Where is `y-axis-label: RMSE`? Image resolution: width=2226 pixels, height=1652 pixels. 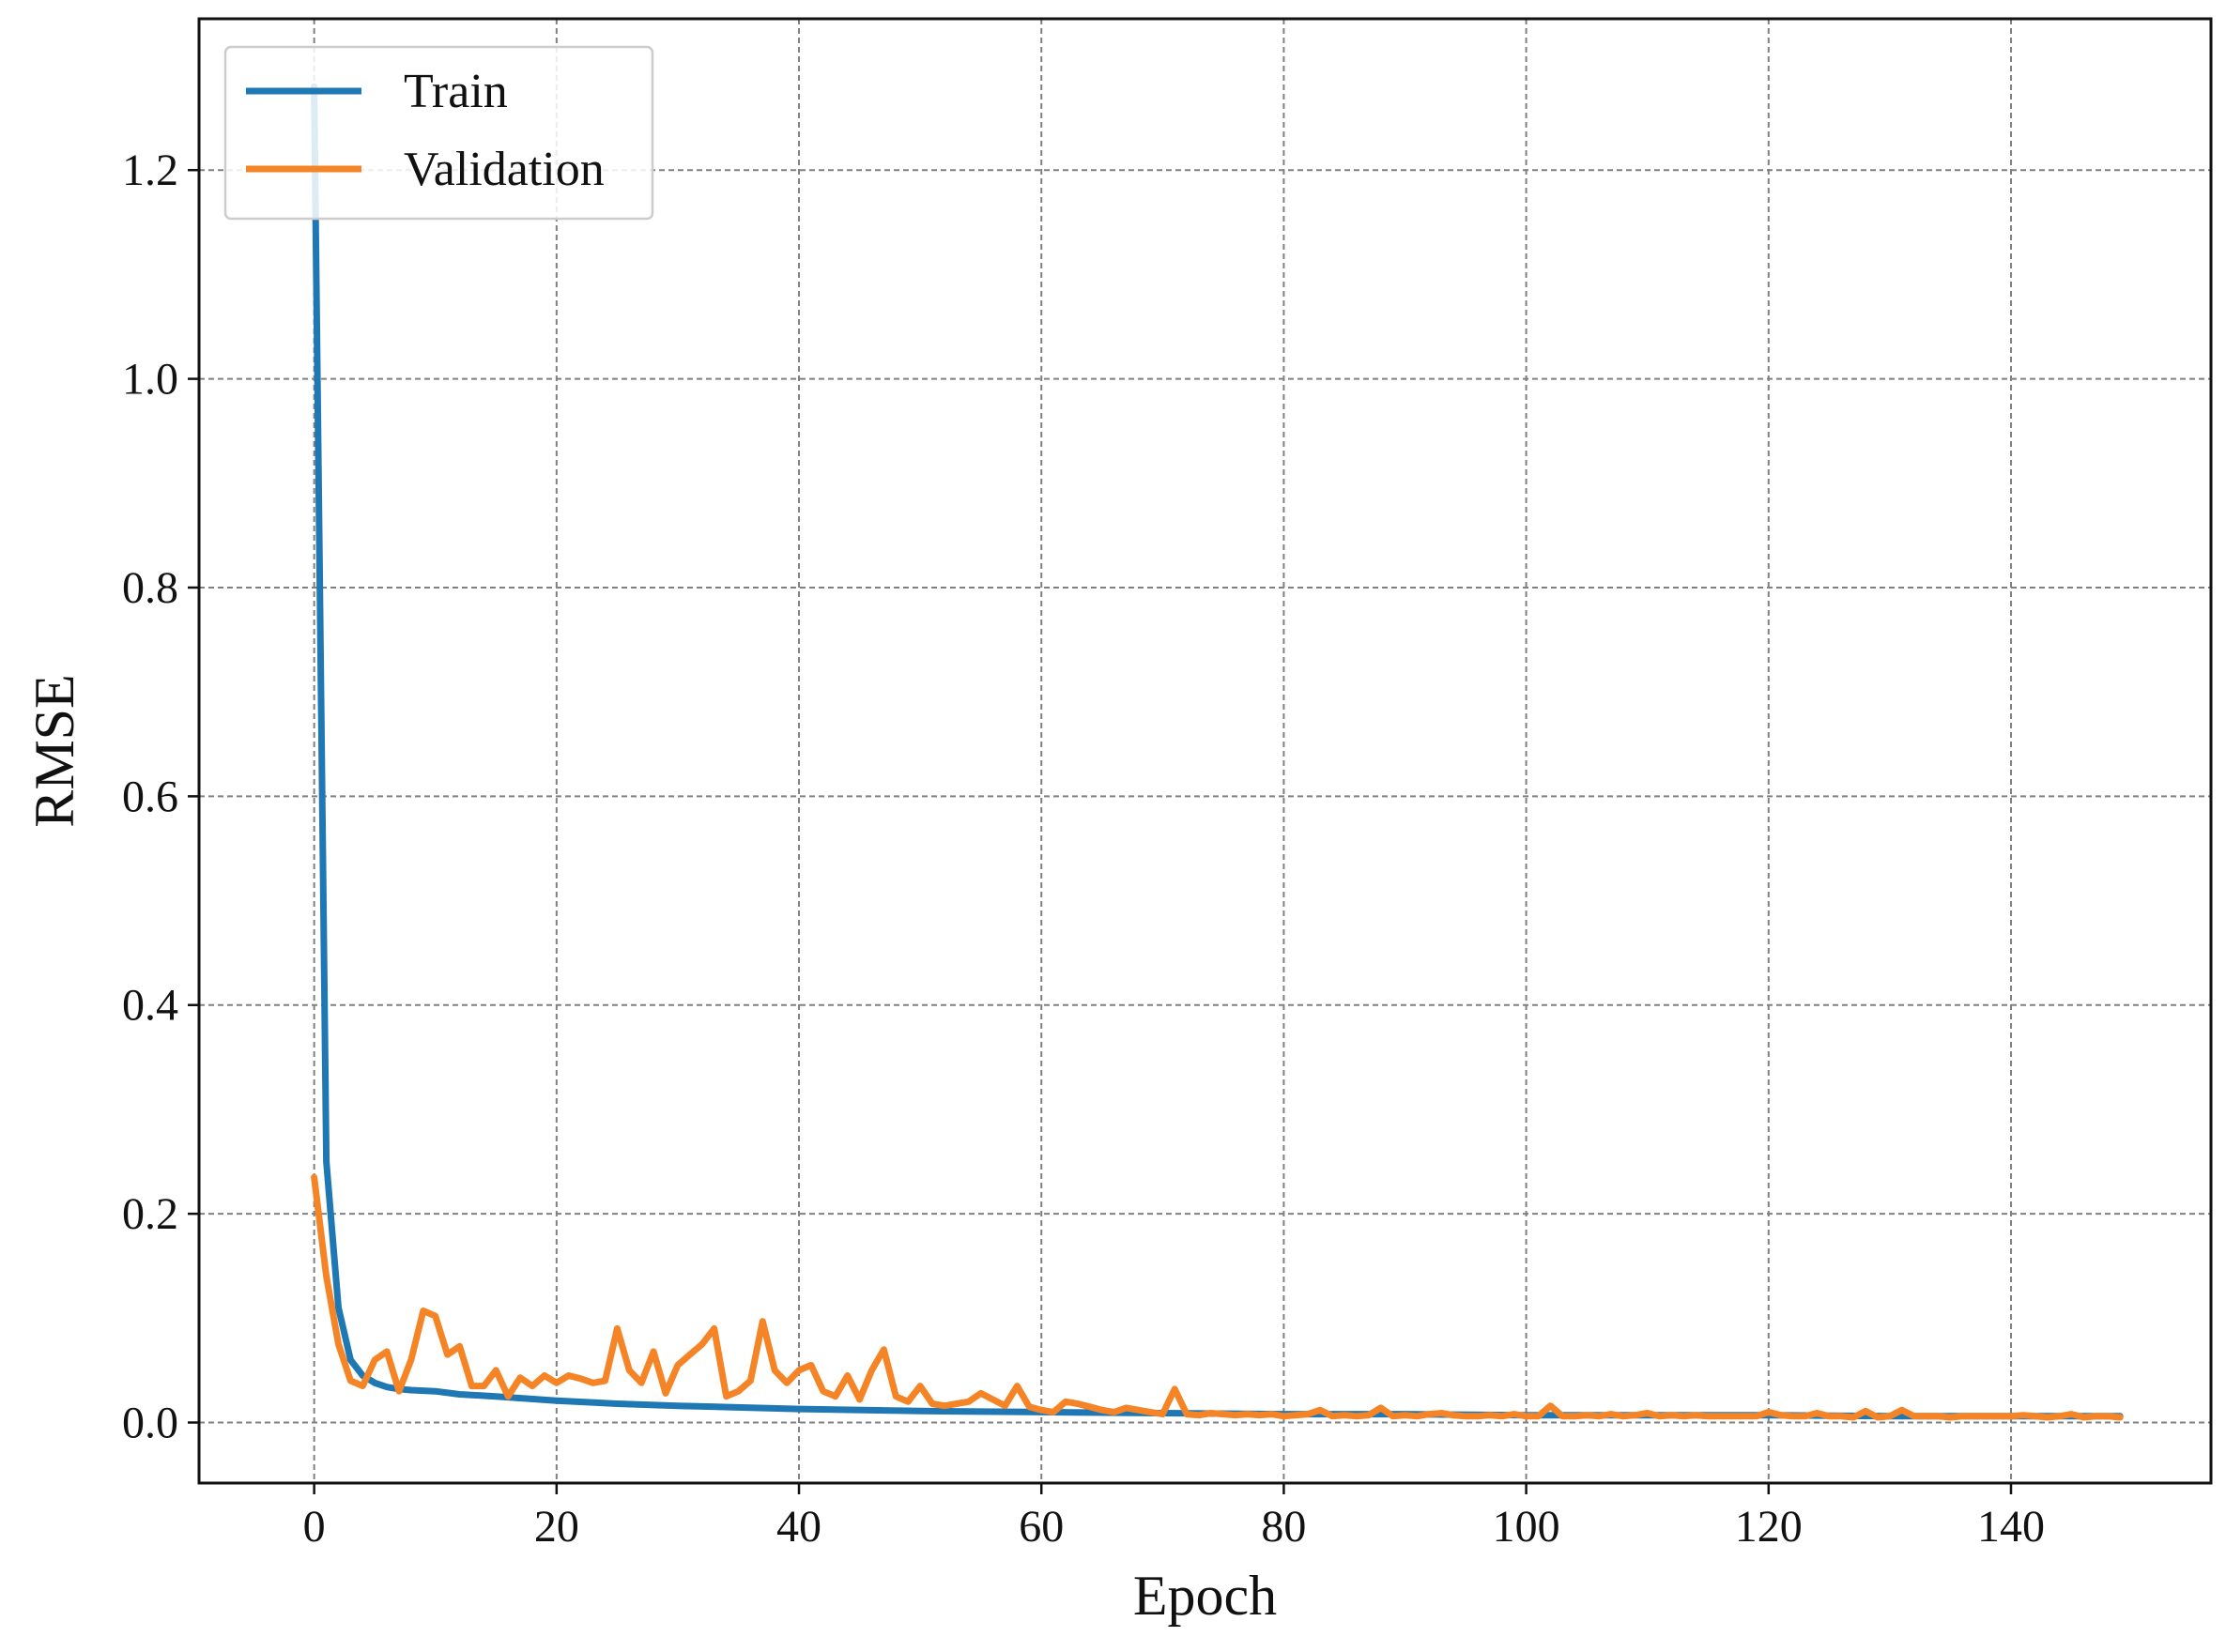
y-axis-label: RMSE is located at coordinates (54, 750).